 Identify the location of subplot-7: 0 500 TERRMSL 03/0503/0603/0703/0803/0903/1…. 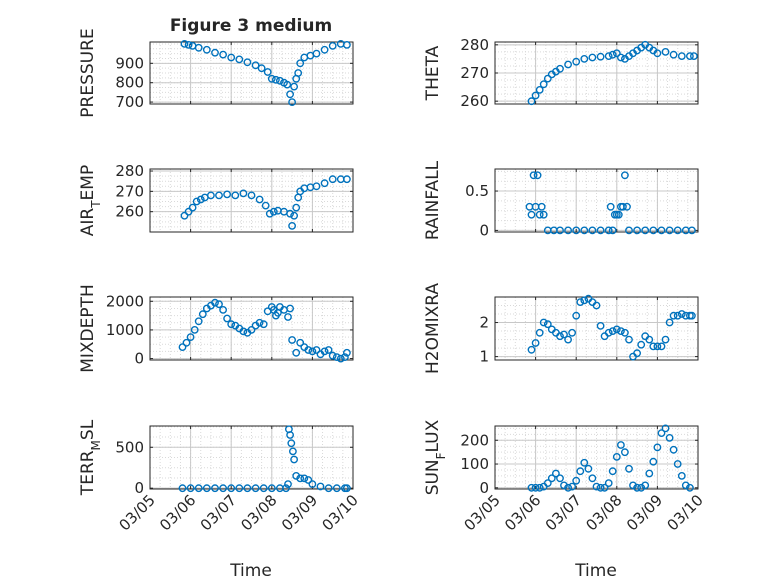
(220, 476).